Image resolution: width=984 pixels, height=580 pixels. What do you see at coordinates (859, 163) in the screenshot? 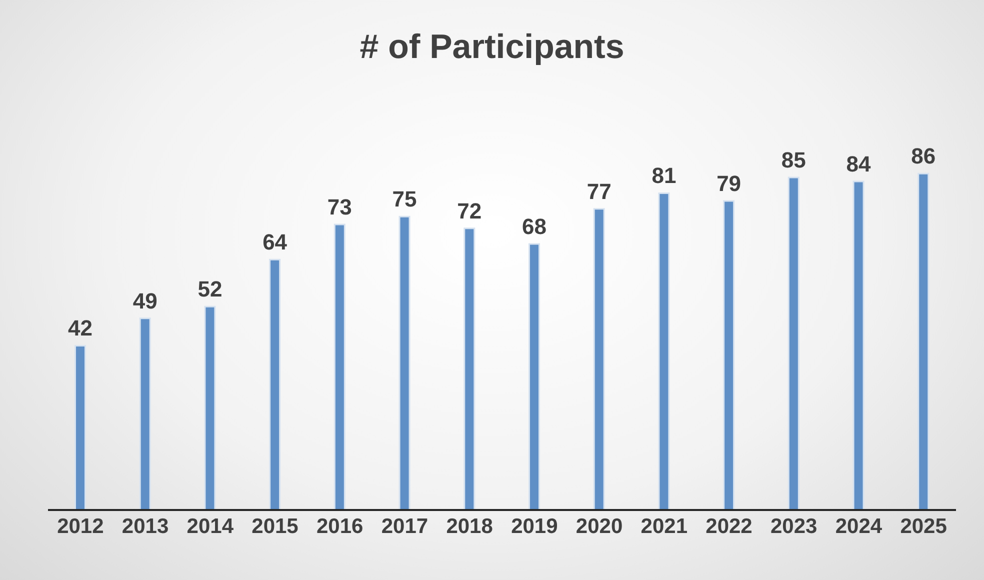
I see `data-label: 84` at bounding box center [859, 163].